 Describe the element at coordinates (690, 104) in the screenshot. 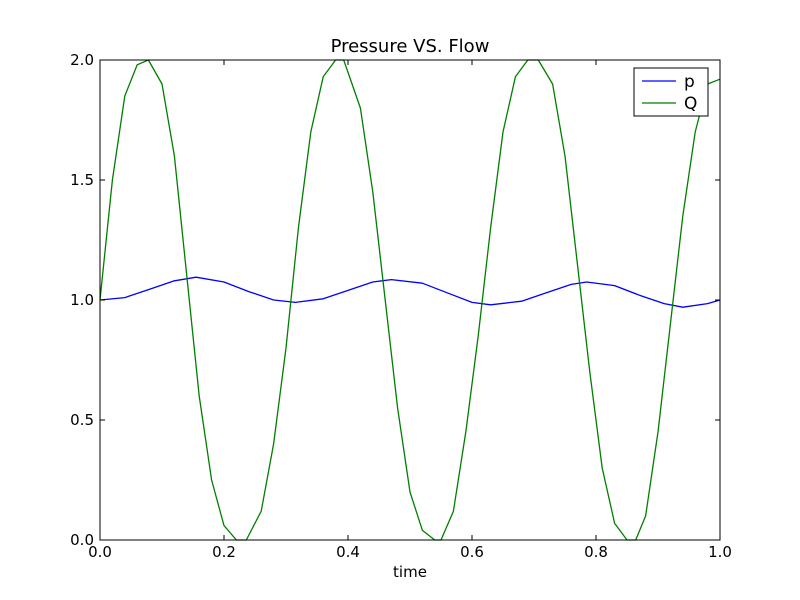

I see `legend-label-Q: Q` at that location.